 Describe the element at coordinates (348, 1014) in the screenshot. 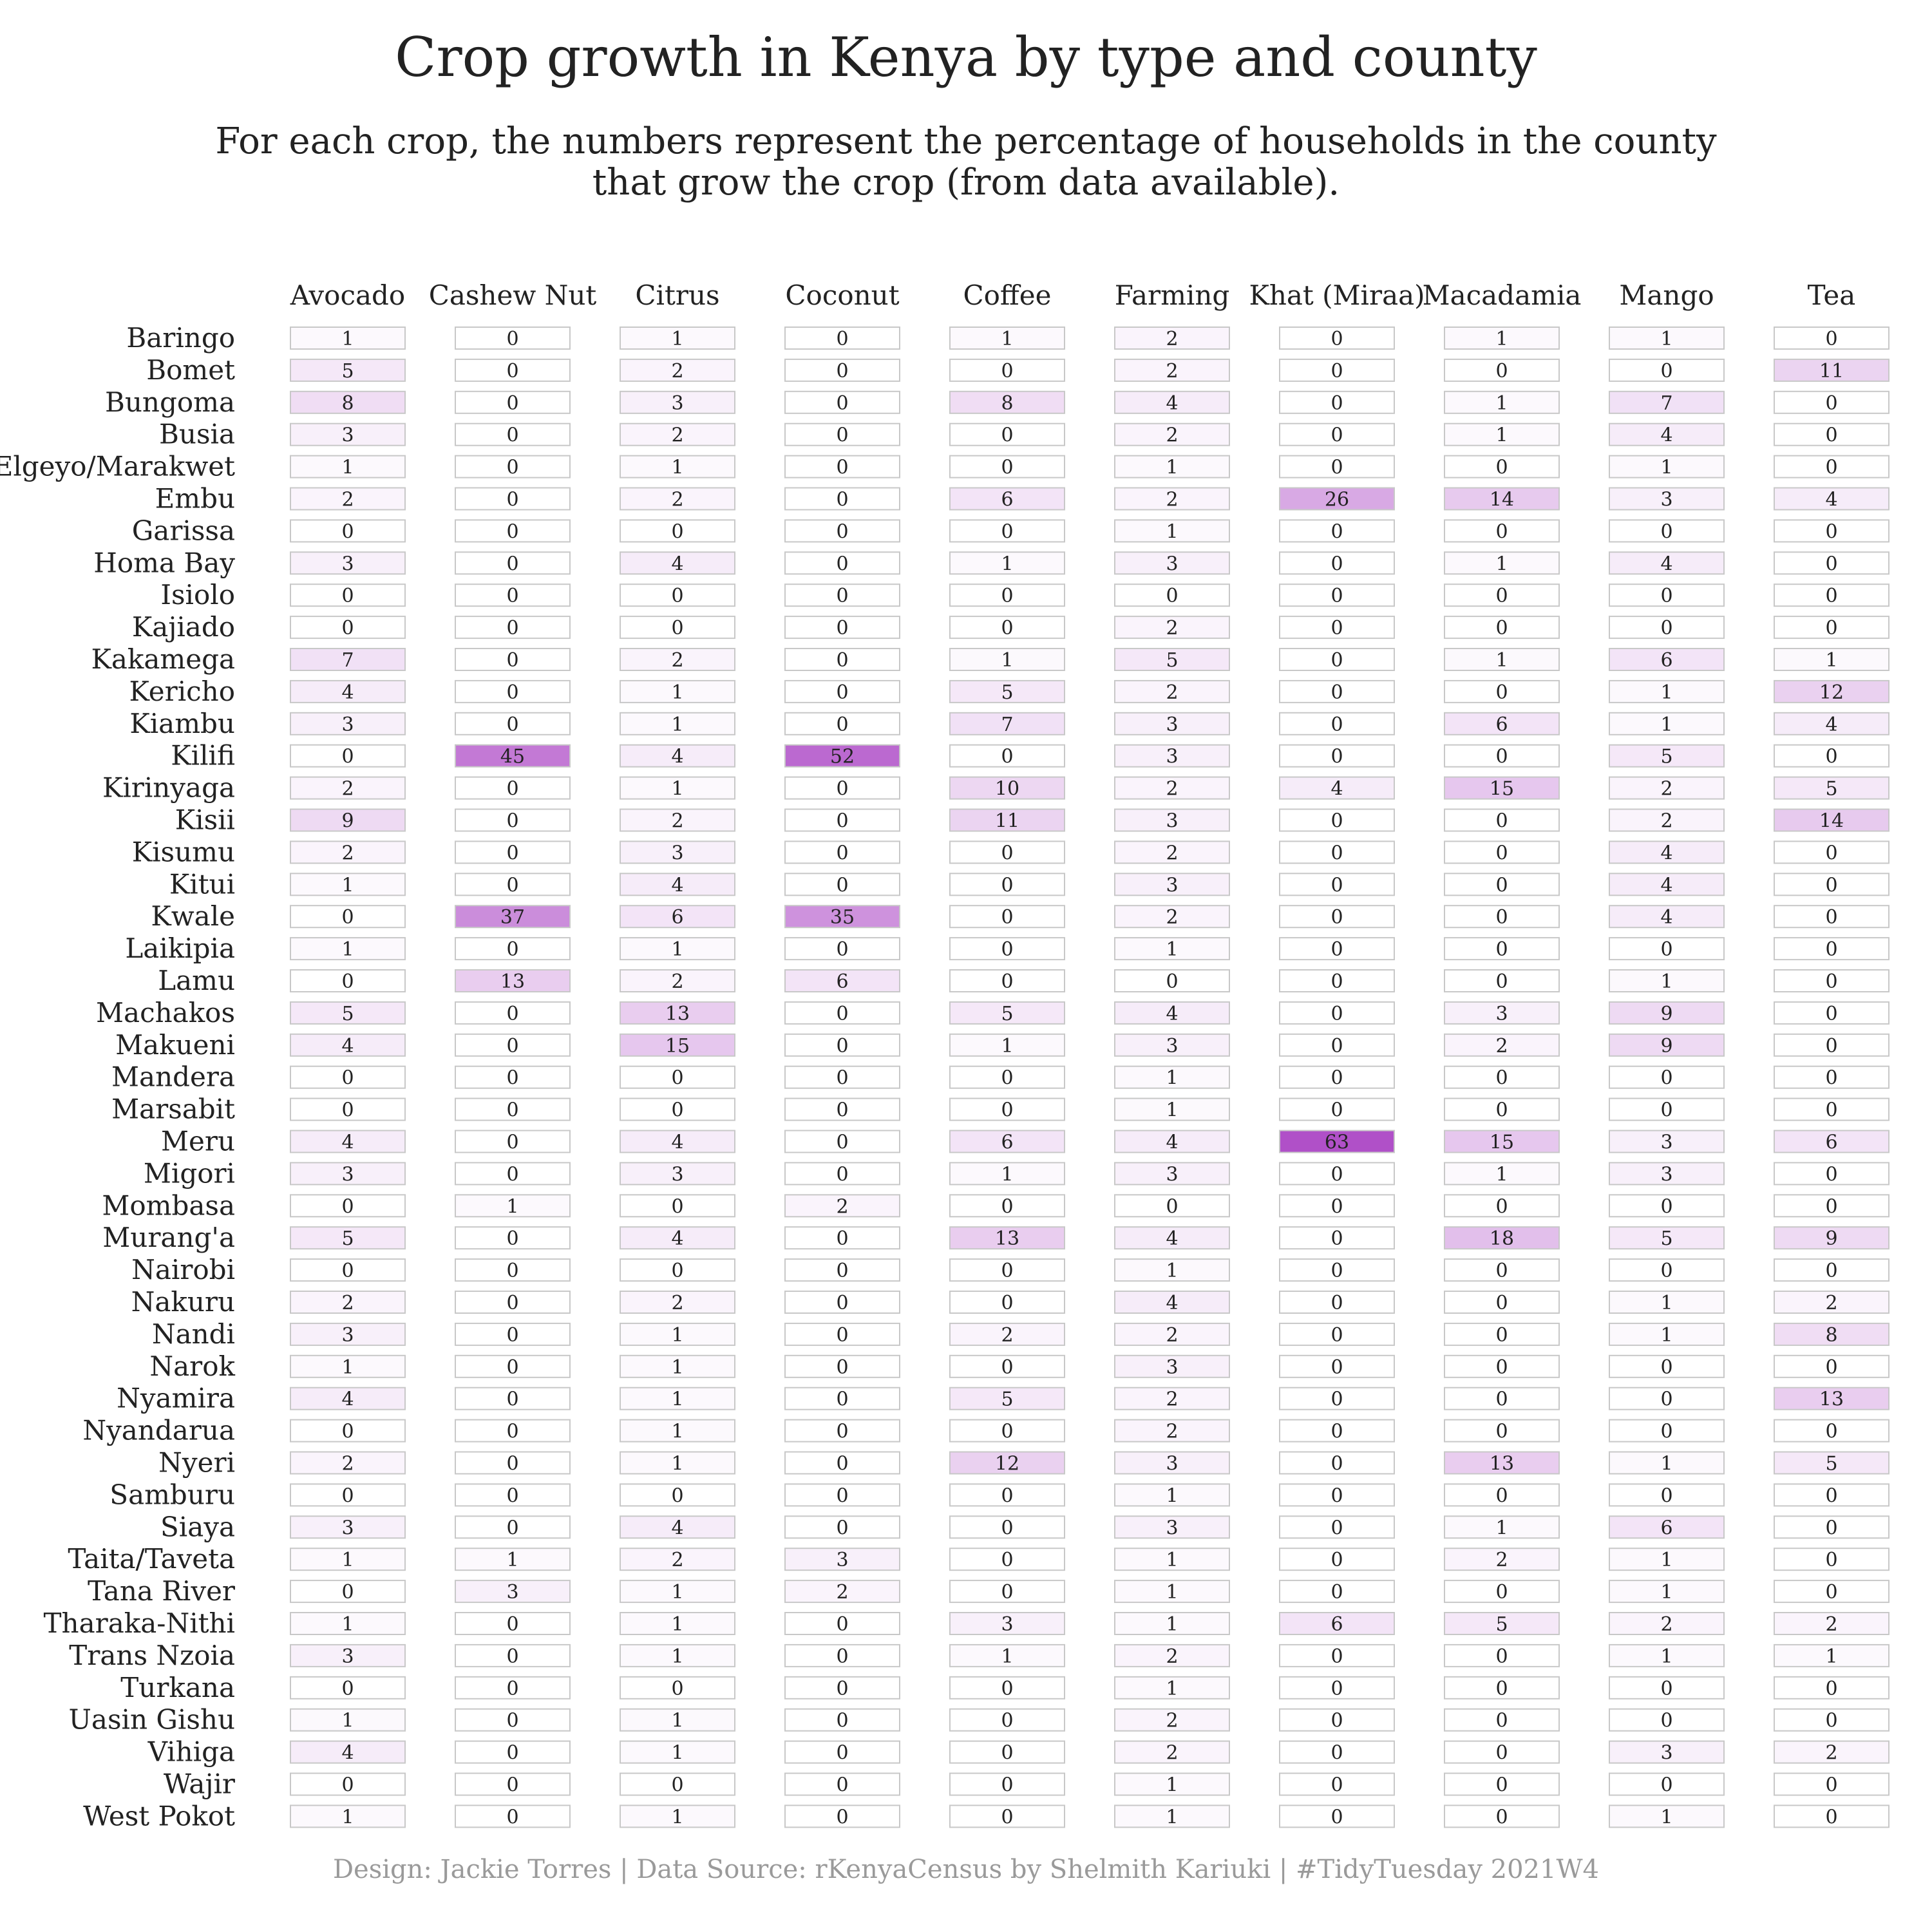

I see `cell-value-label: 5` at that location.